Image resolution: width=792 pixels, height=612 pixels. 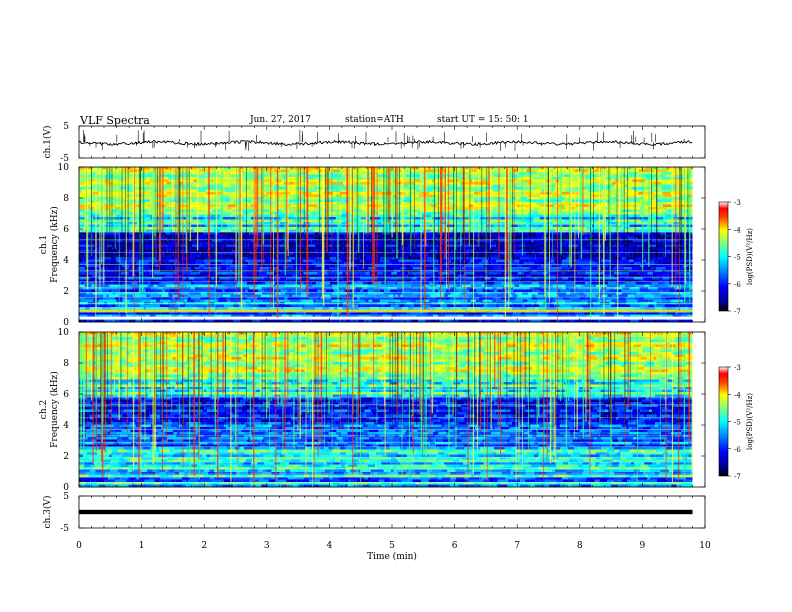 I want to click on ch1-spectrogram-ytick-5: 10, so click(x=64, y=168).